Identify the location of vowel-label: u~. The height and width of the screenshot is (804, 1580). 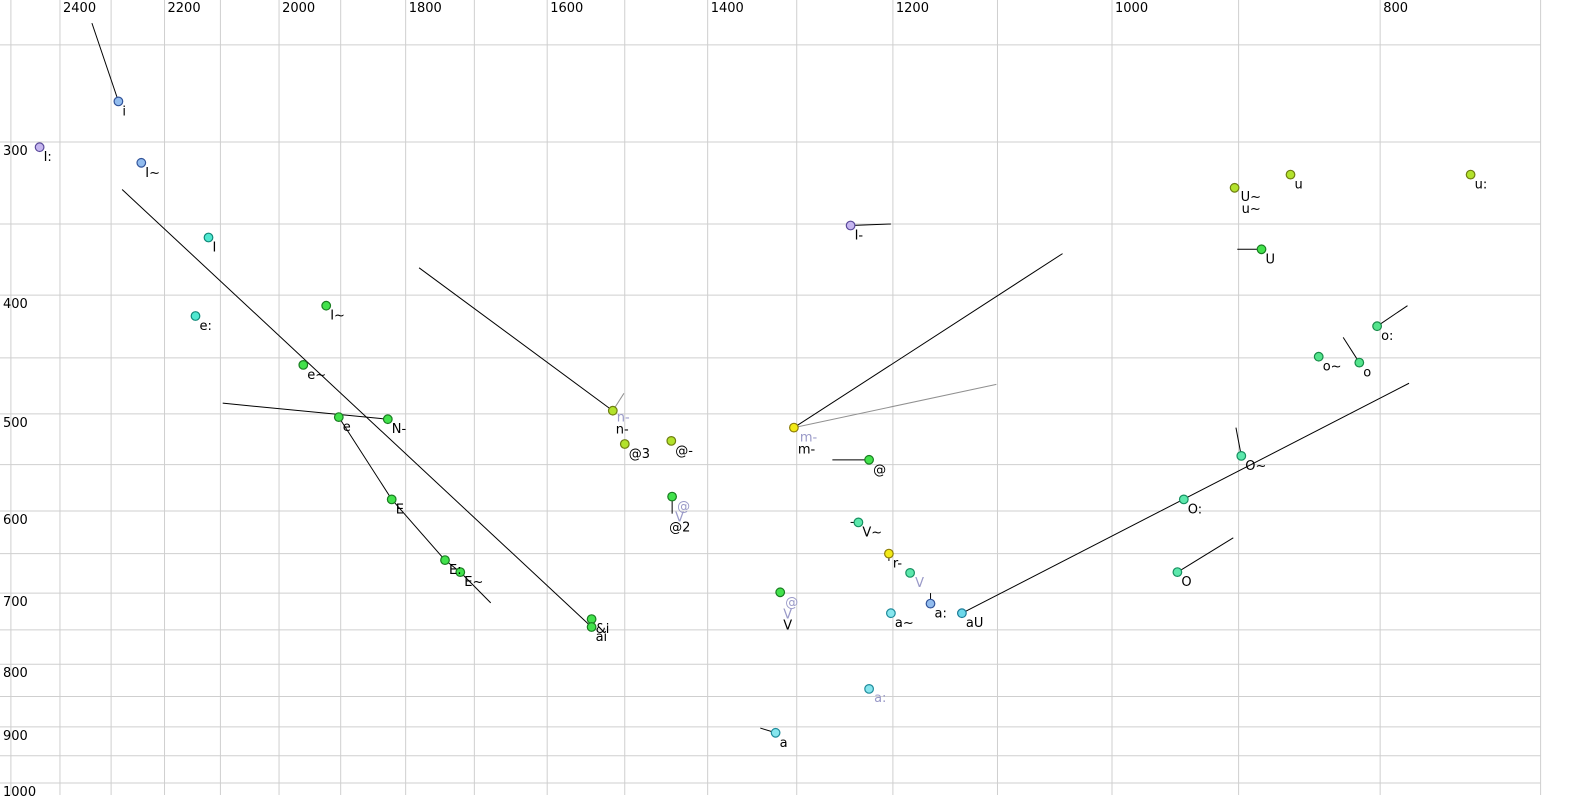
(1251, 209).